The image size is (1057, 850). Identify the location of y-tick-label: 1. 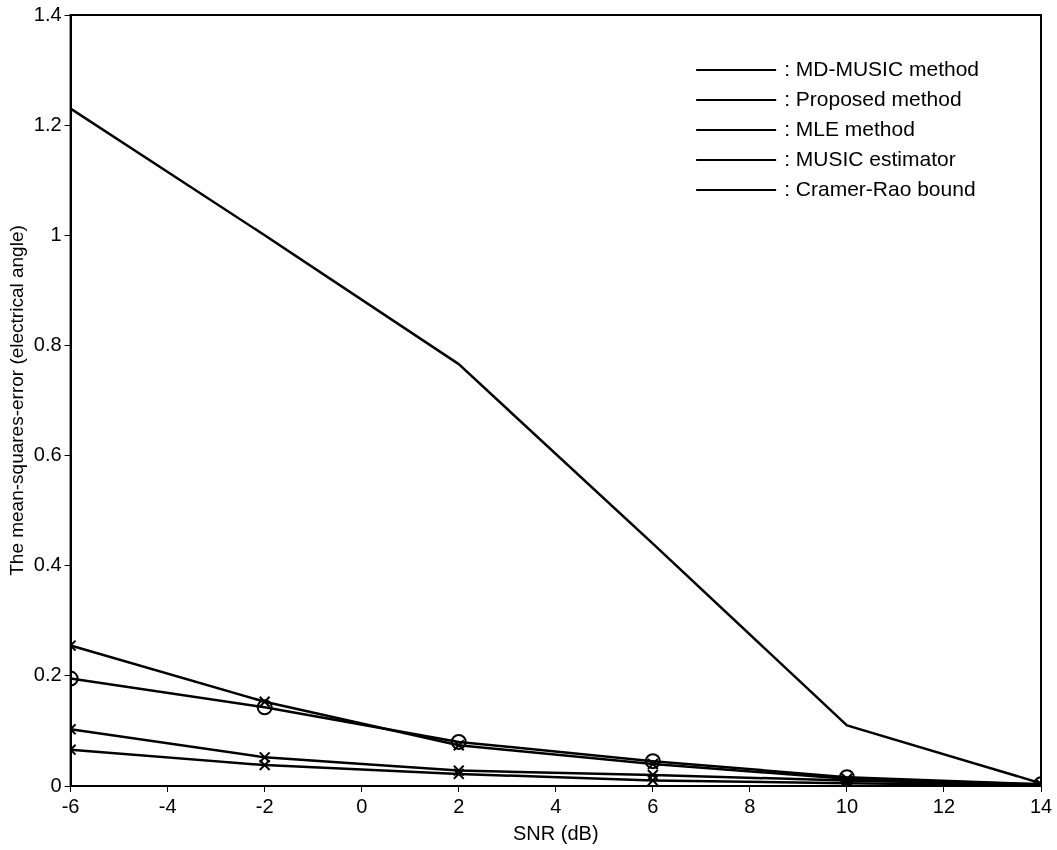
(56, 233).